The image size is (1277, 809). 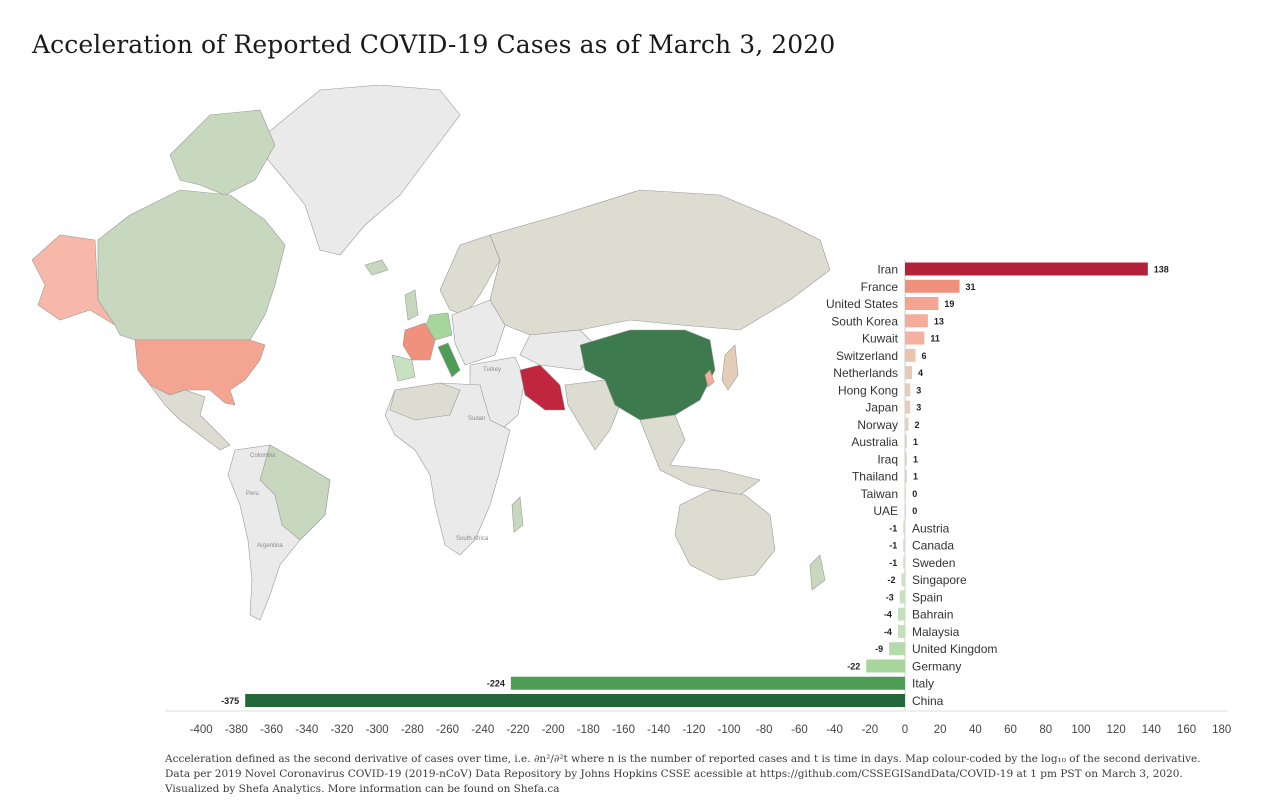 What do you see at coordinates (927, 597) in the screenshot?
I see `category-label: Spain` at bounding box center [927, 597].